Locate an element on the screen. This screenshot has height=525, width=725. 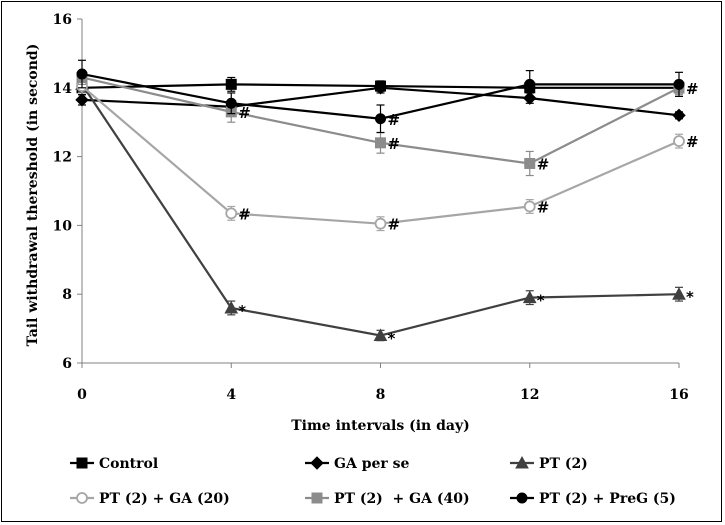
legend-label: PT (2) + GA (20) is located at coordinates (164, 499).